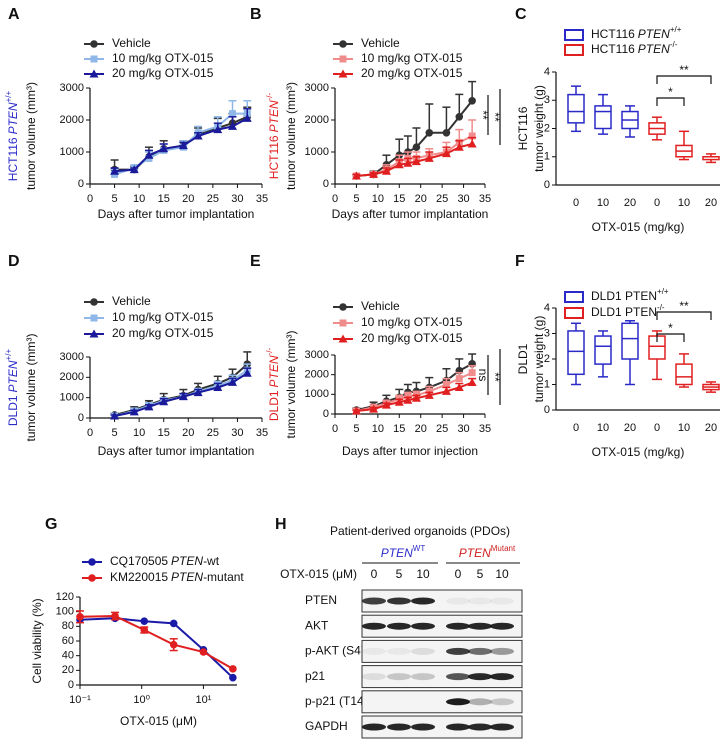  I want to click on legend-label-name: 10 mg/kg OTX-015, so click(412, 322).